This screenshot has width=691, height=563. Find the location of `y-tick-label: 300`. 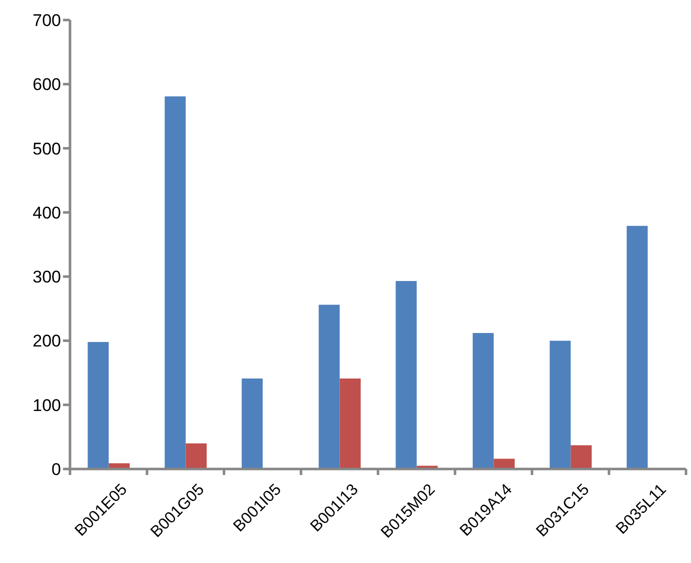

y-tick-label: 300 is located at coordinates (46, 277).